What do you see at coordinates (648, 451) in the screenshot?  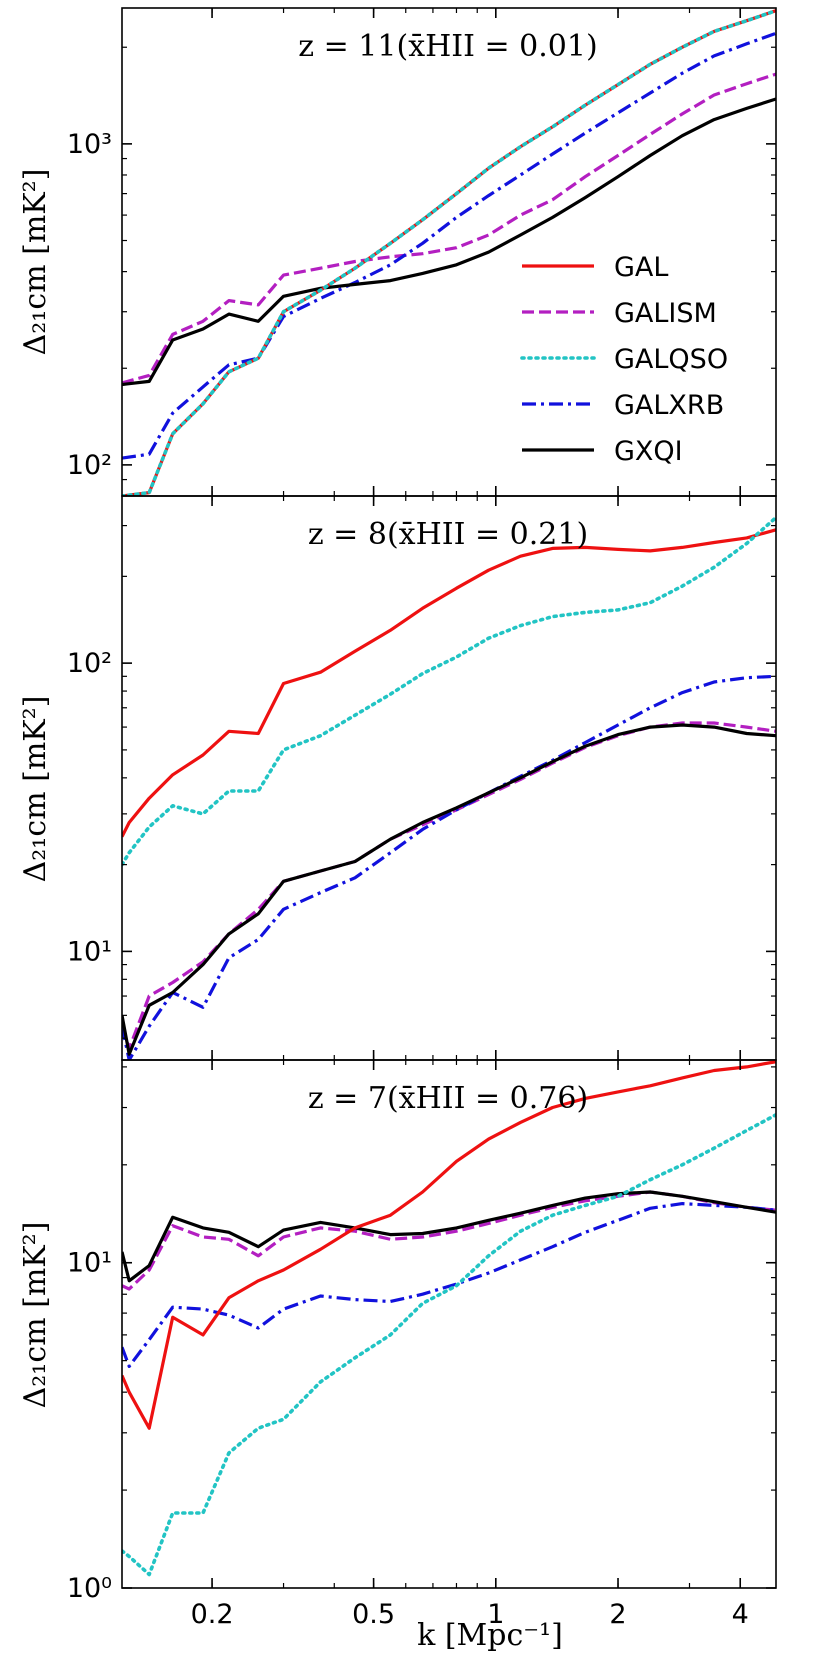 I see `legend-label-gxqi: GXQI` at bounding box center [648, 451].